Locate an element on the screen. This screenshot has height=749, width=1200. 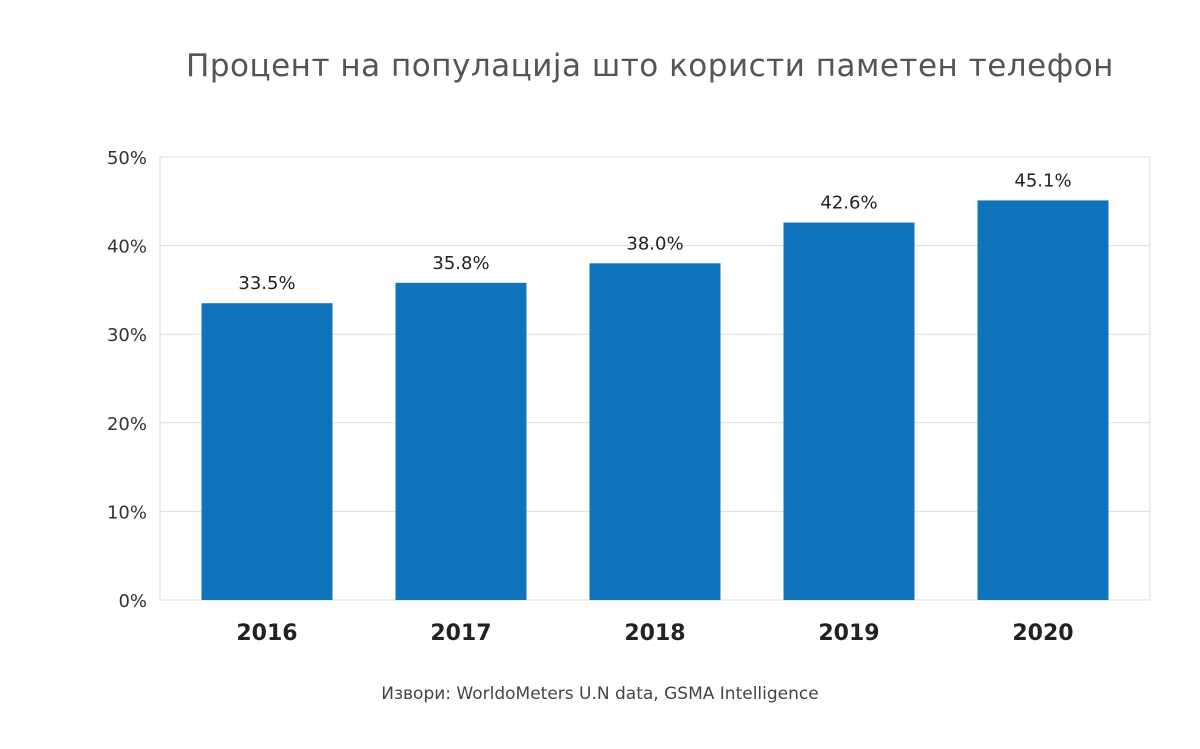
y-tick-label: 0% is located at coordinates (132, 601).